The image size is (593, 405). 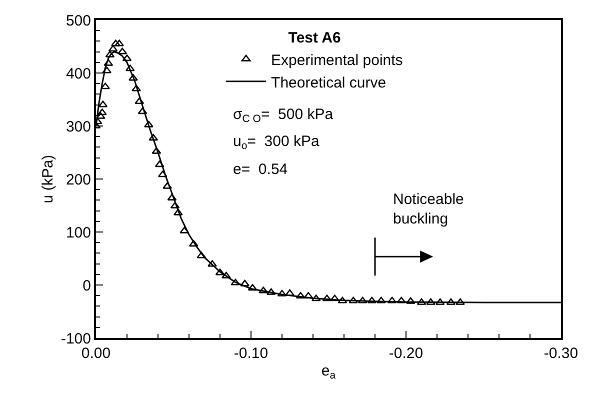 I want to click on y-tick-label: 400, so click(x=78, y=73).